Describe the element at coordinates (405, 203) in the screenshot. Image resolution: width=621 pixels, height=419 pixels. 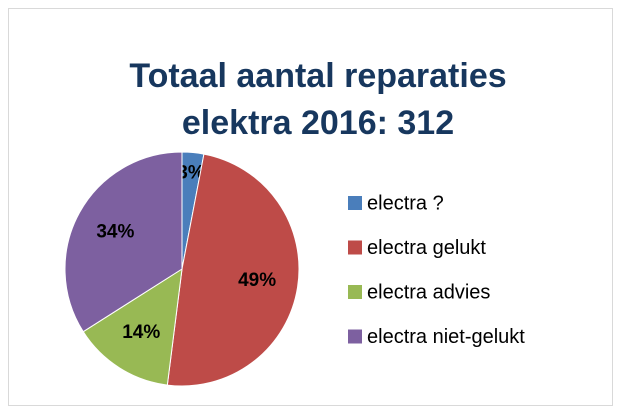
I see `legend-label: electra ?` at that location.